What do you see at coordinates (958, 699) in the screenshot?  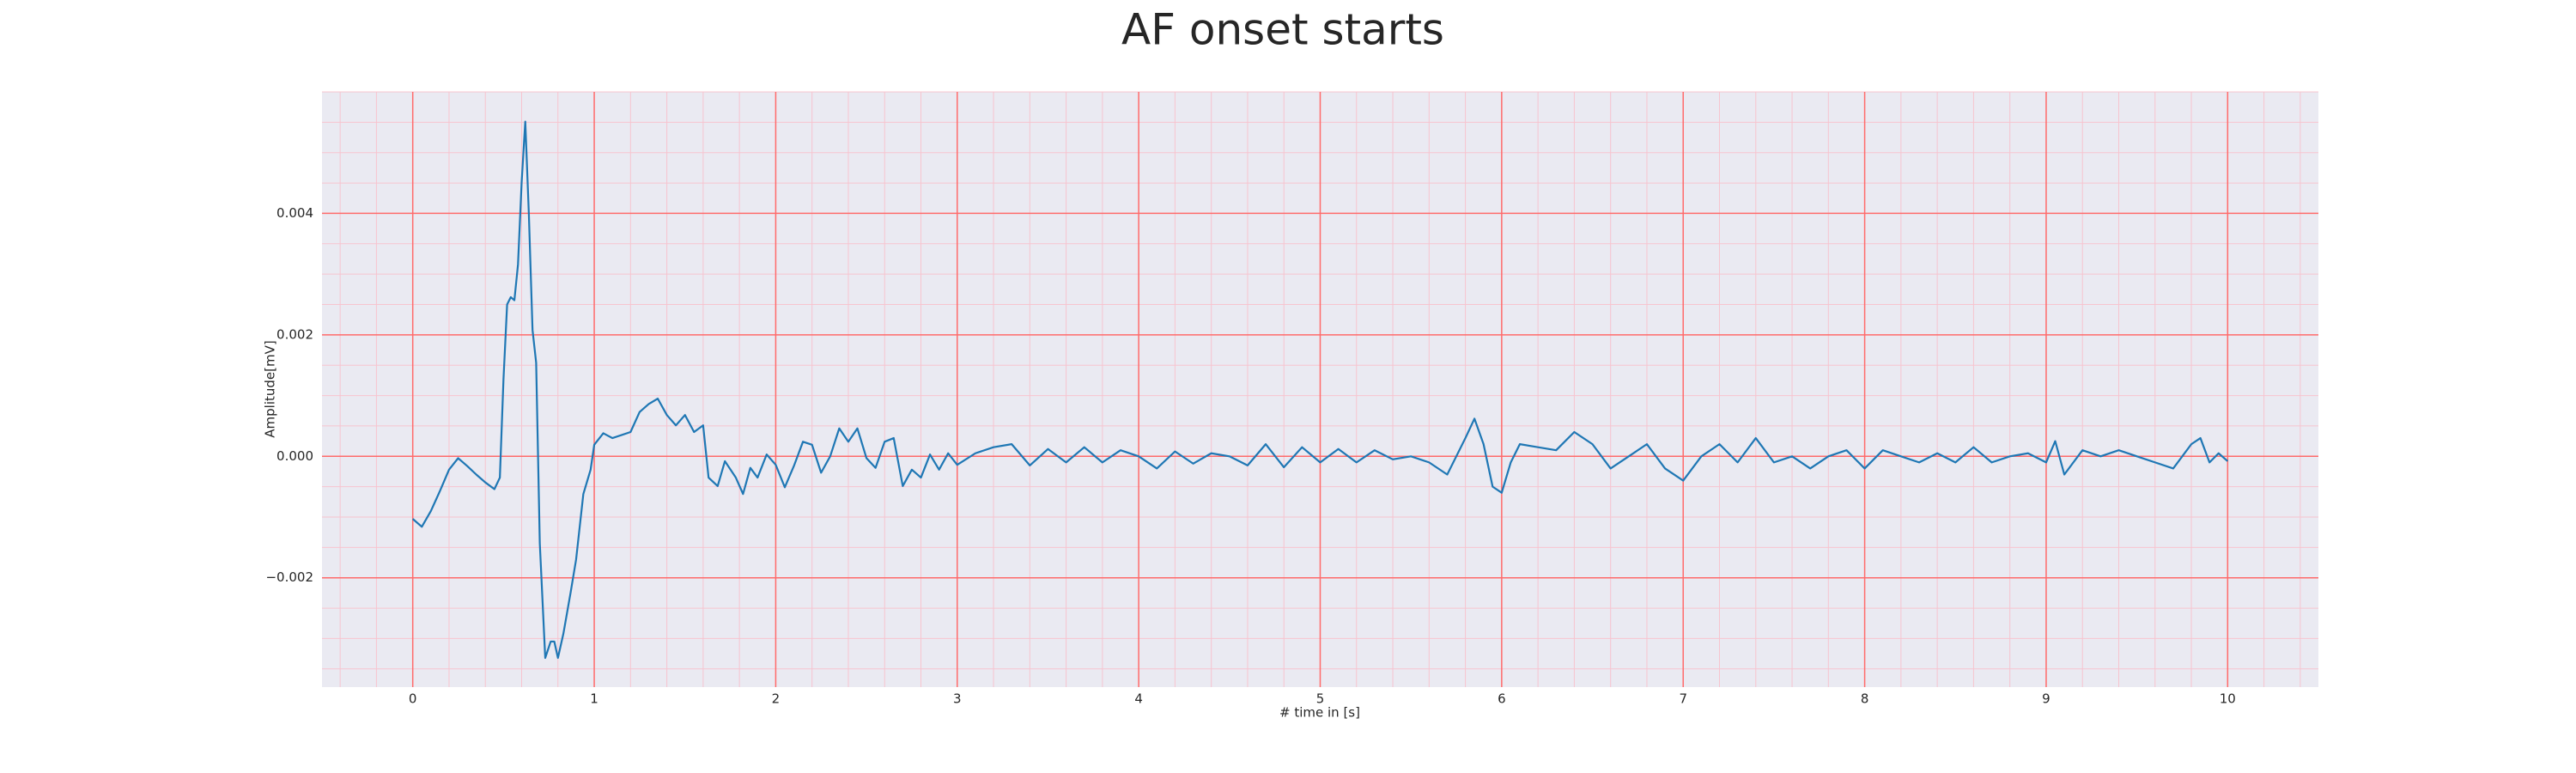 I see `x-tick-label: 3` at bounding box center [958, 699].